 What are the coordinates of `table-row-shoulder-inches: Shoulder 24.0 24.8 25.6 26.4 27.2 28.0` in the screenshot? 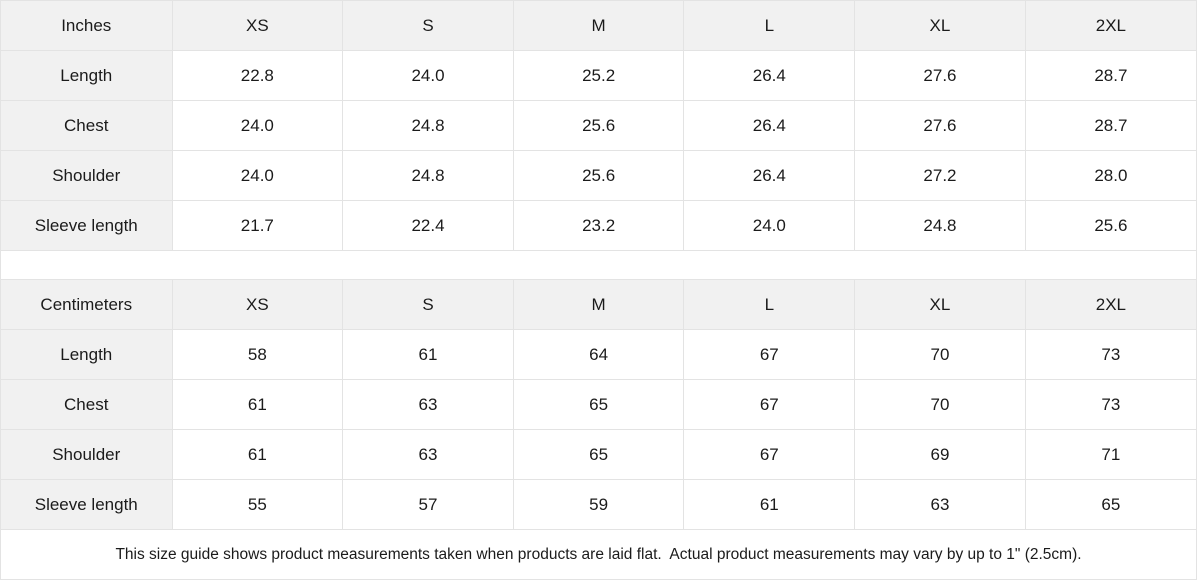 It's located at (598, 175).